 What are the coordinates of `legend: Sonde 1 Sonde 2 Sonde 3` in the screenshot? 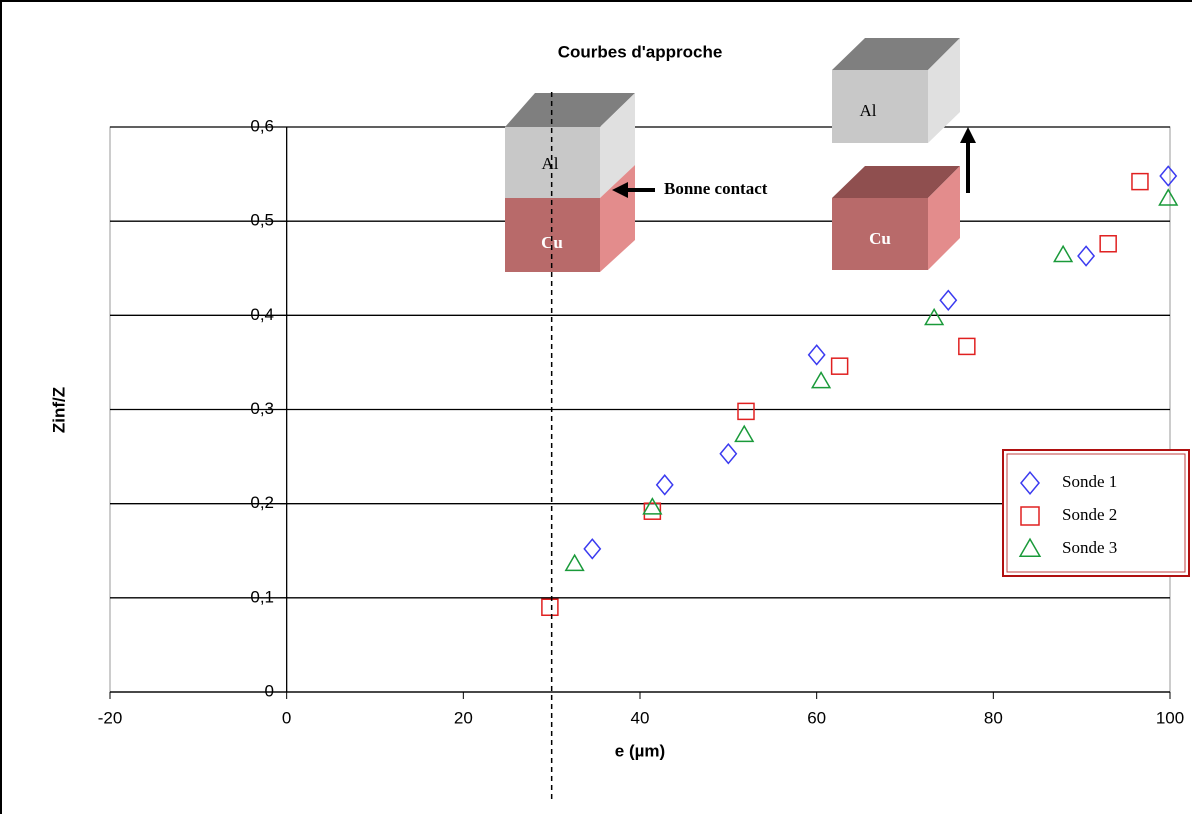 It's located at (1096, 513).